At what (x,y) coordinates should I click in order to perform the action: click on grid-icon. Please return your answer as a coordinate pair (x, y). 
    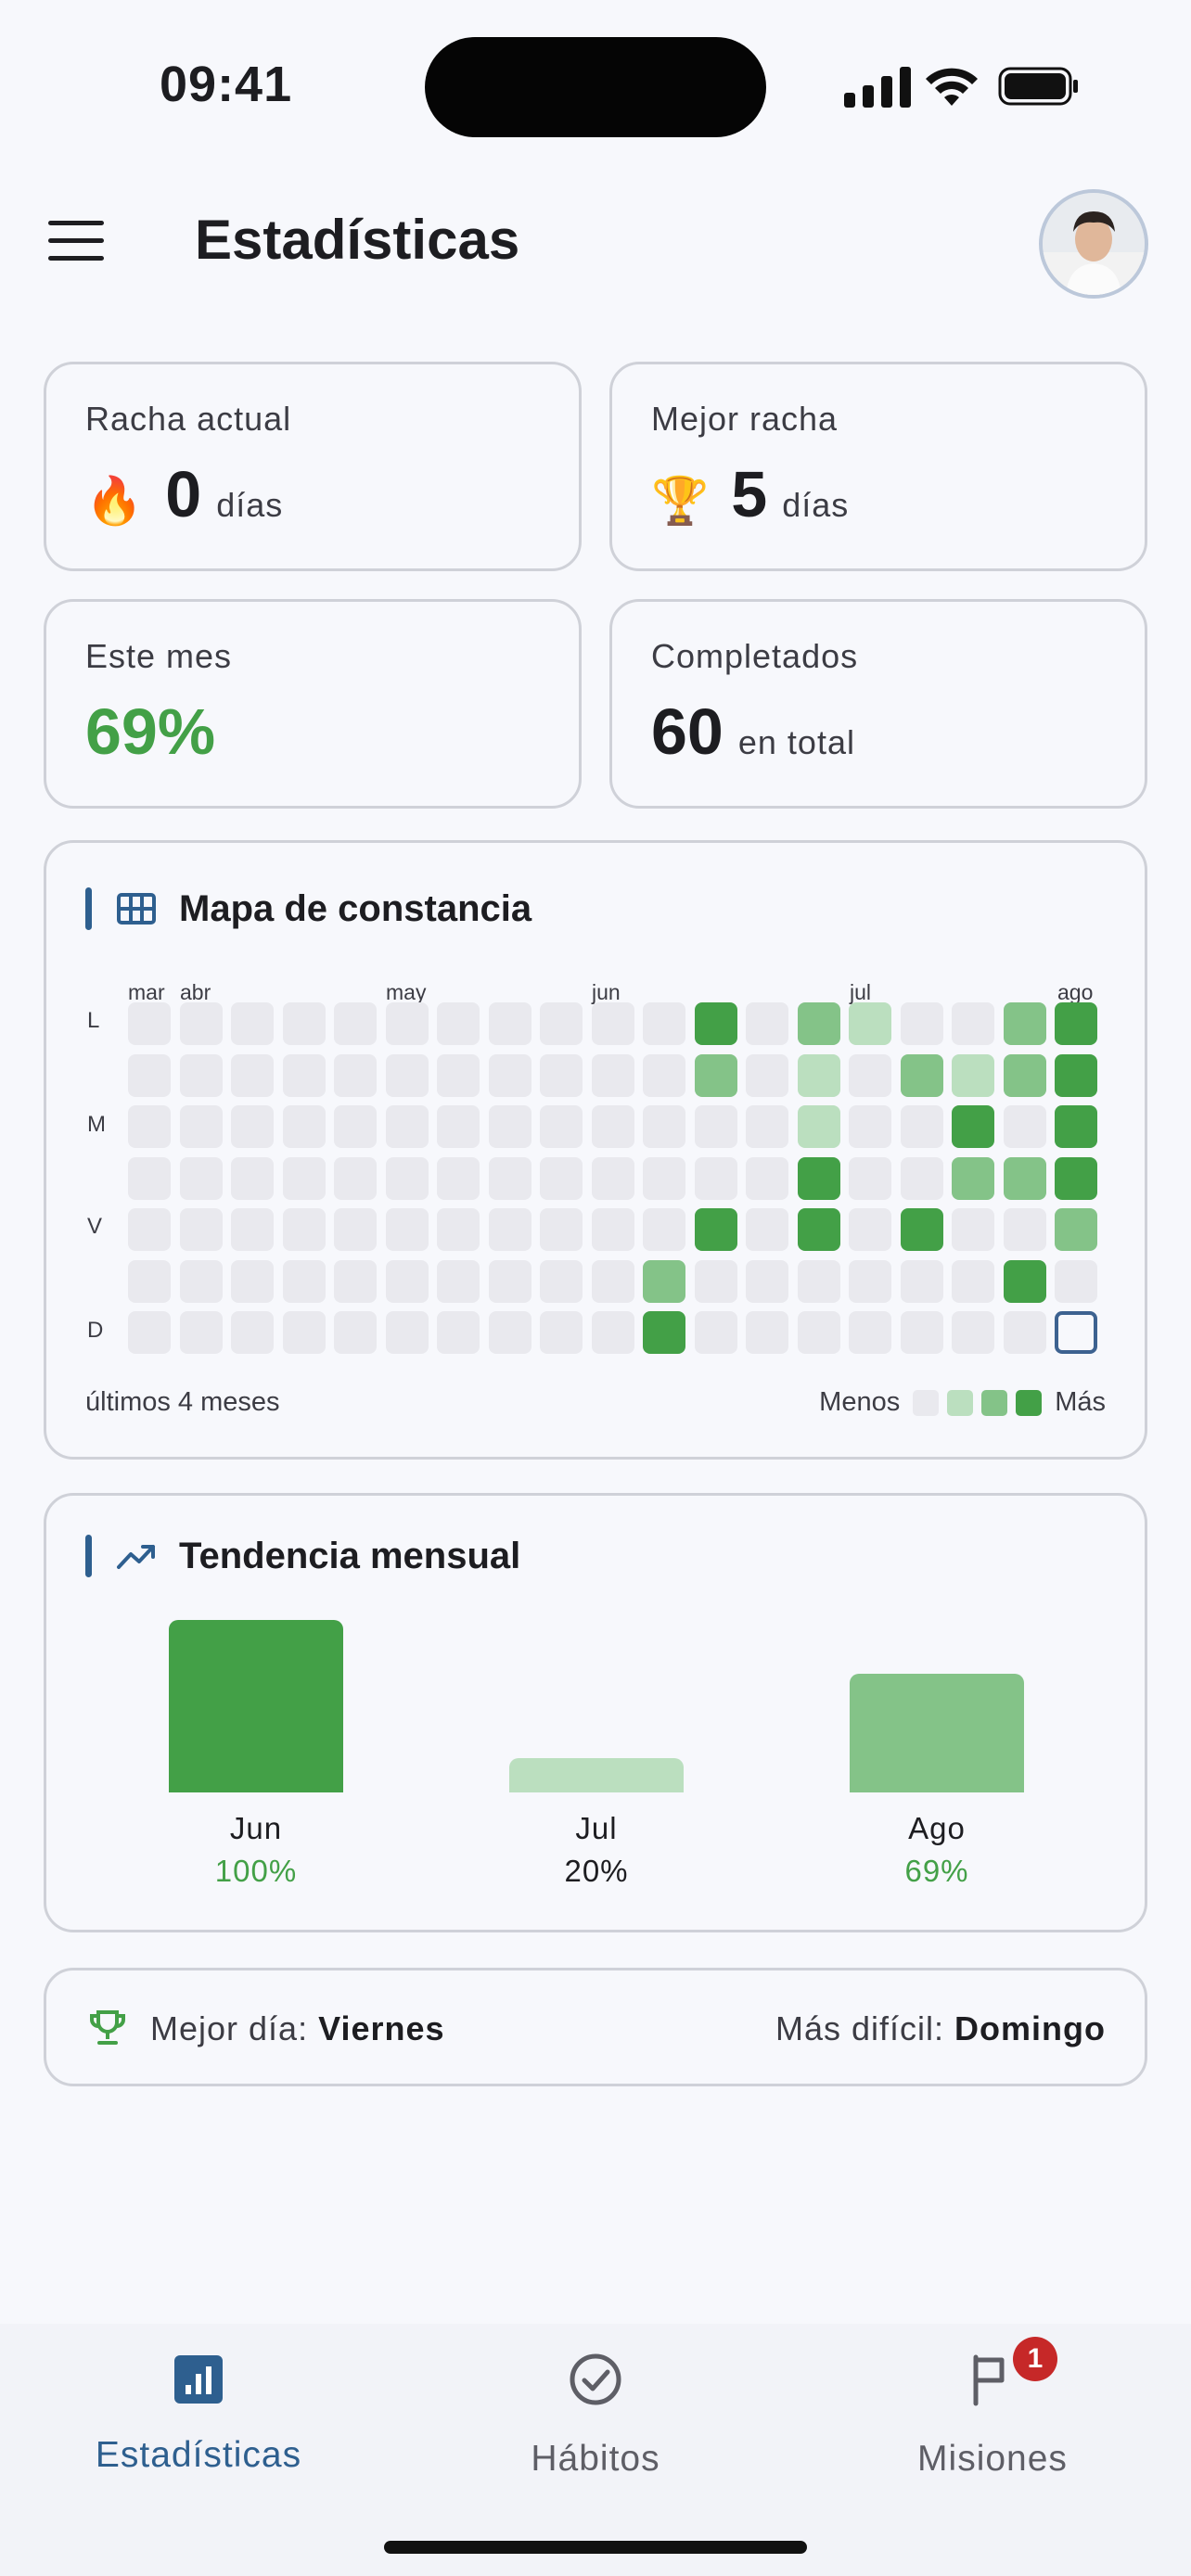
    Looking at the image, I should click on (136, 909).